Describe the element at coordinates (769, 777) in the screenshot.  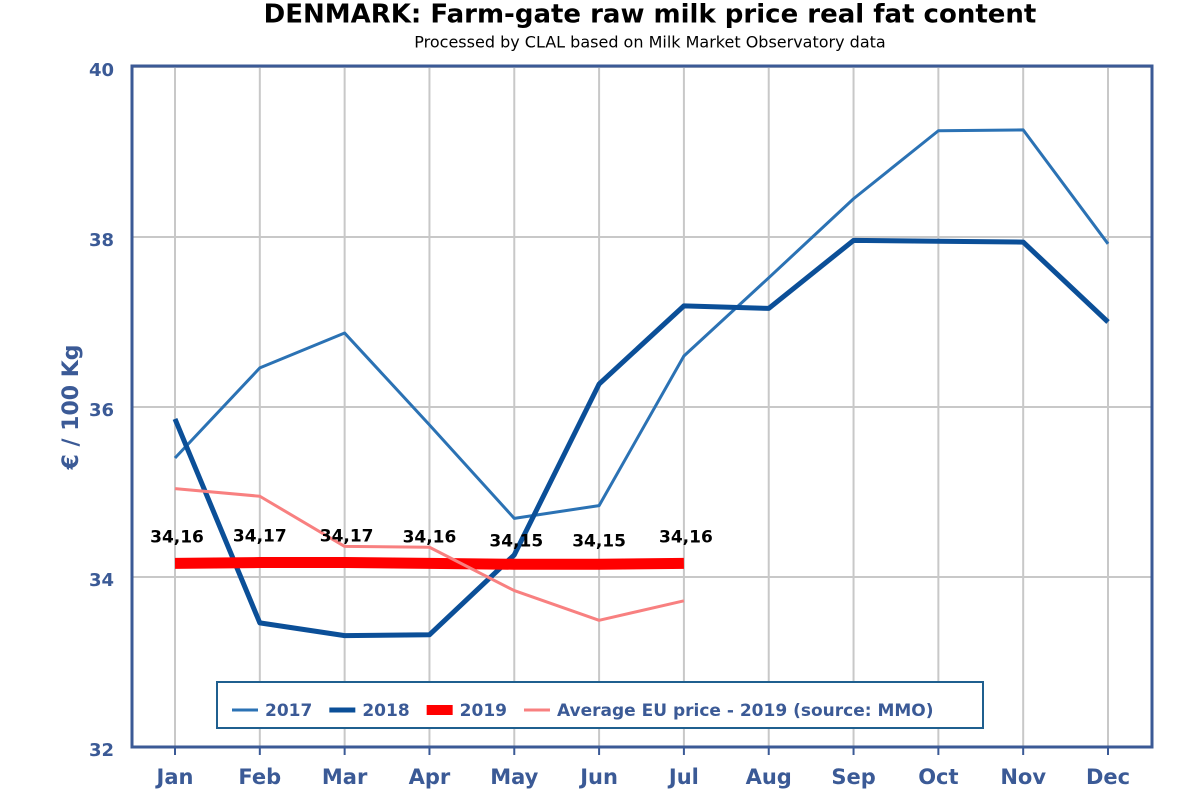
I see `x-tick-label: Aug` at that location.